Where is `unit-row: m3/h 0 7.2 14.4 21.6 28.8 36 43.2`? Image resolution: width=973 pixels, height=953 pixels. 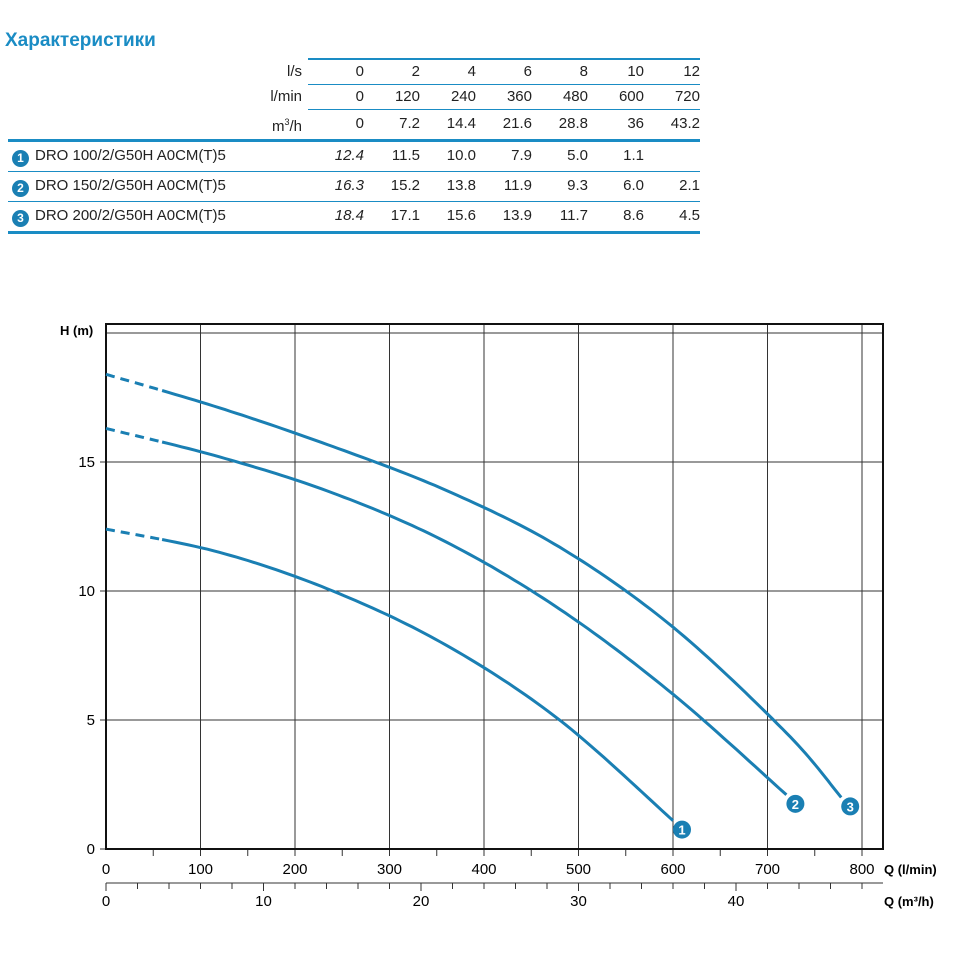
unit-row: m3/h 0 7.2 14.4 21.6 28.8 36 43.2 is located at coordinates (354, 125).